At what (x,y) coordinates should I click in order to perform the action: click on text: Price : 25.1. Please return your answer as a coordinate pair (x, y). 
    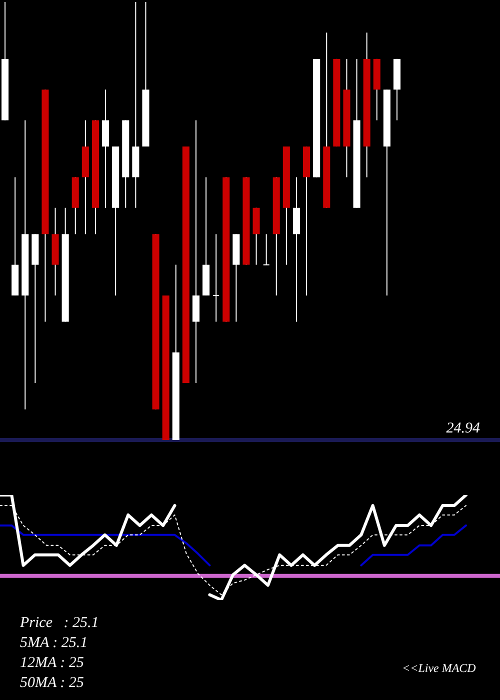
    Looking at the image, I should click on (59, 623).